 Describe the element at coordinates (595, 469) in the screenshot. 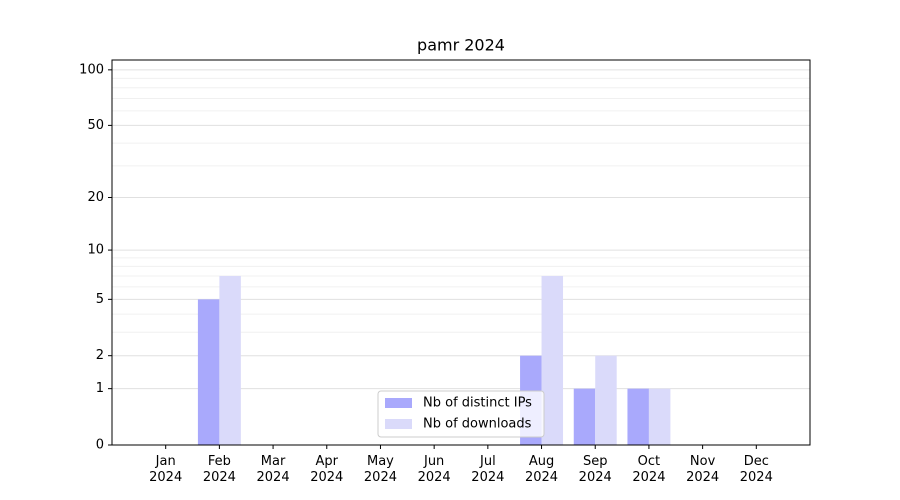

I see `x-tick-label: Sep 2024` at that location.